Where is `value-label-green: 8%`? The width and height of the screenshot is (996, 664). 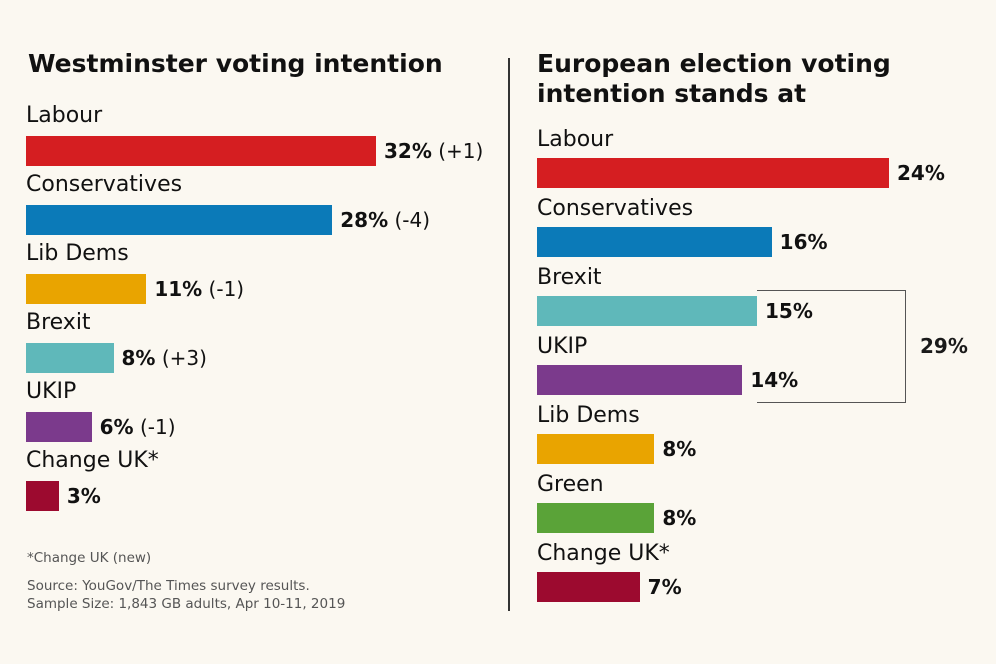 value-label-green: 8% is located at coordinates (679, 518).